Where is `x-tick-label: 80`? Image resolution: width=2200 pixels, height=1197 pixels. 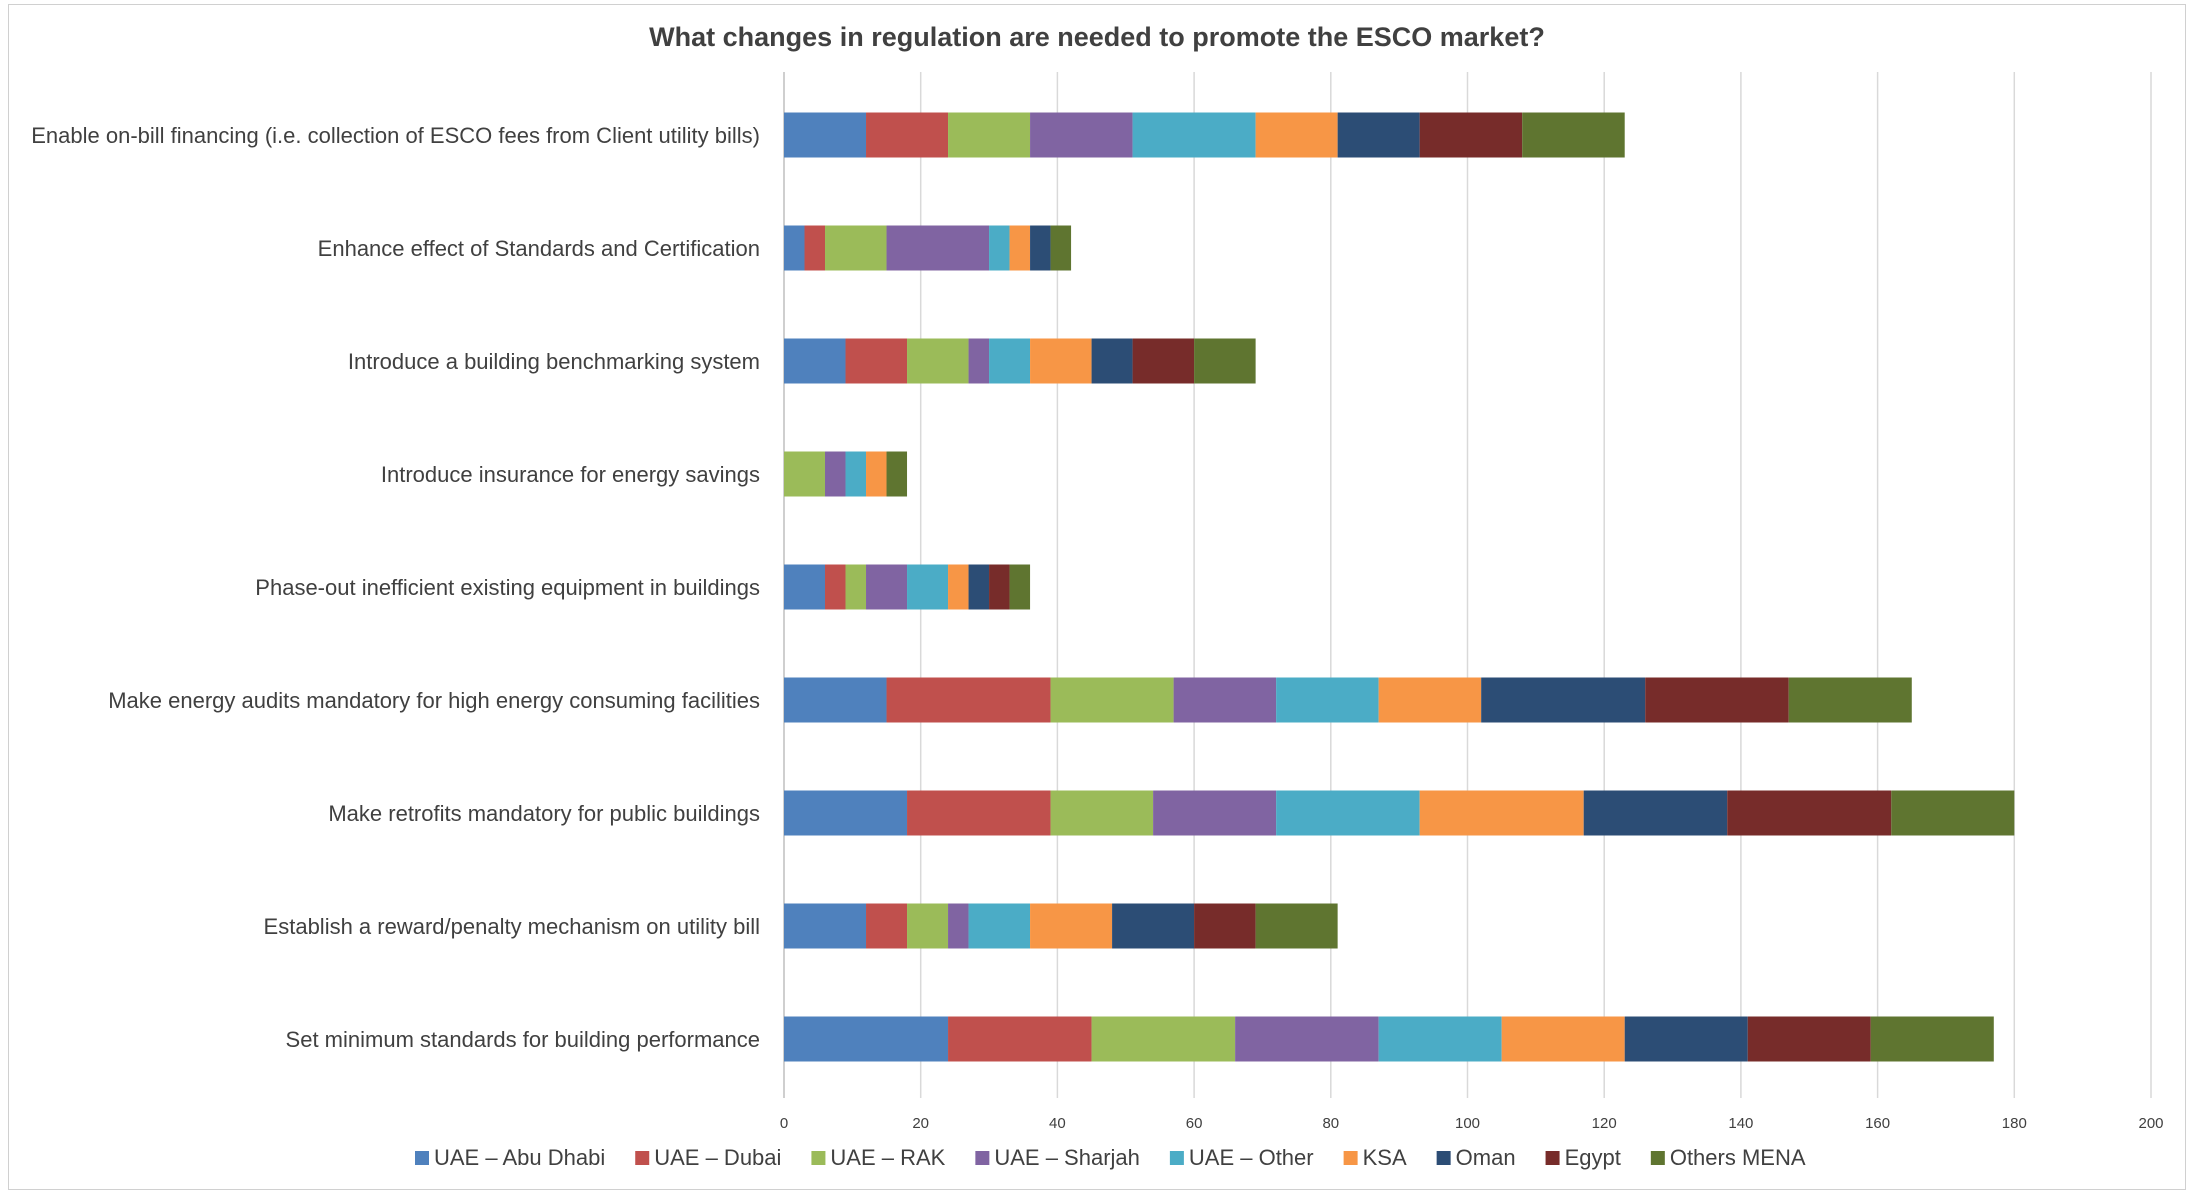
x-tick-label: 80 is located at coordinates (1330, 1123).